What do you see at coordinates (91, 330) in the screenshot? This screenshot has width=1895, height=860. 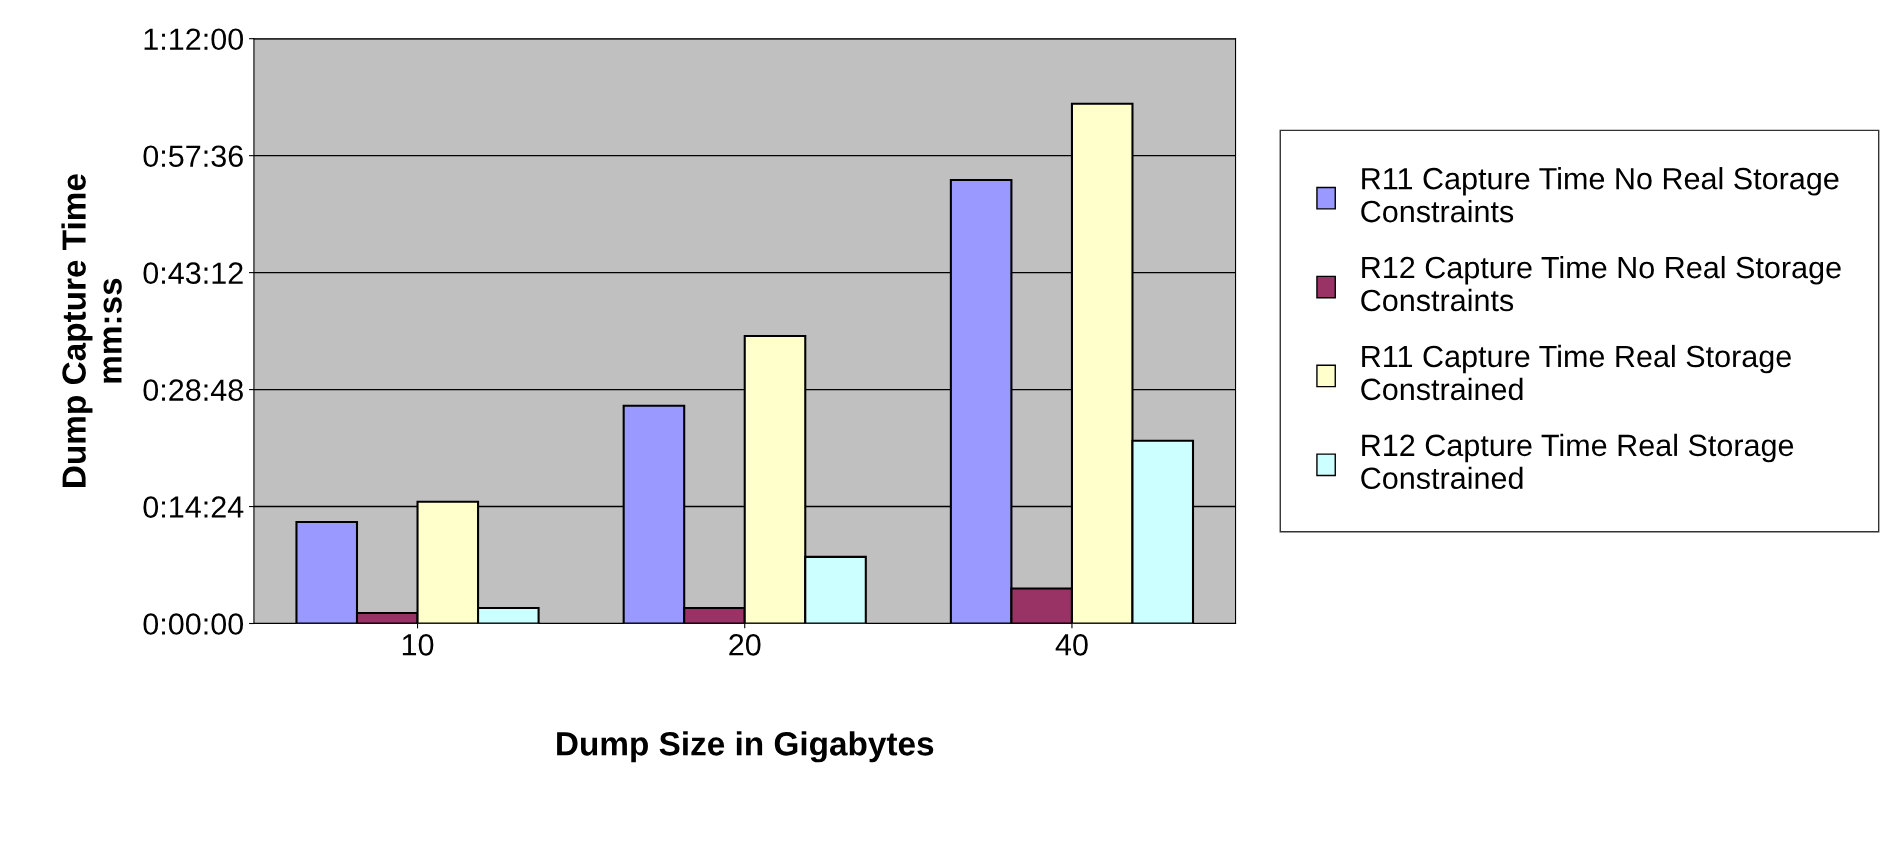 I see `y-axis-title: Dump Capture Time mm:ss` at bounding box center [91, 330].